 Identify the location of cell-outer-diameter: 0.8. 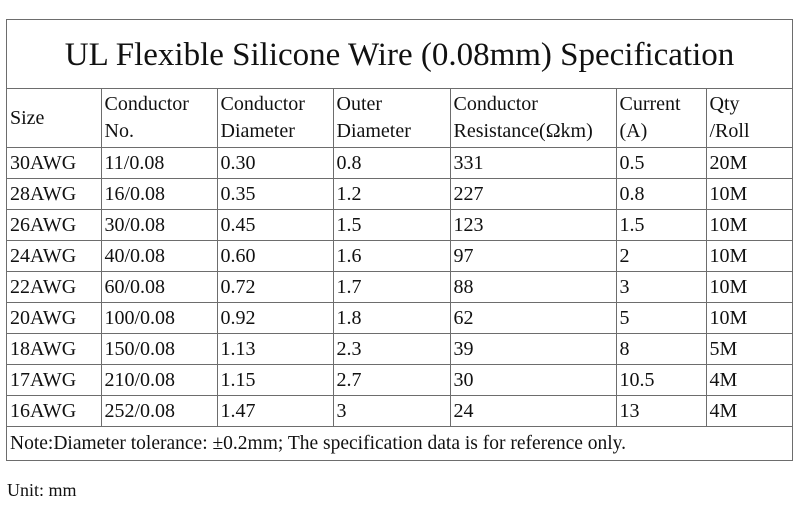
(391, 163).